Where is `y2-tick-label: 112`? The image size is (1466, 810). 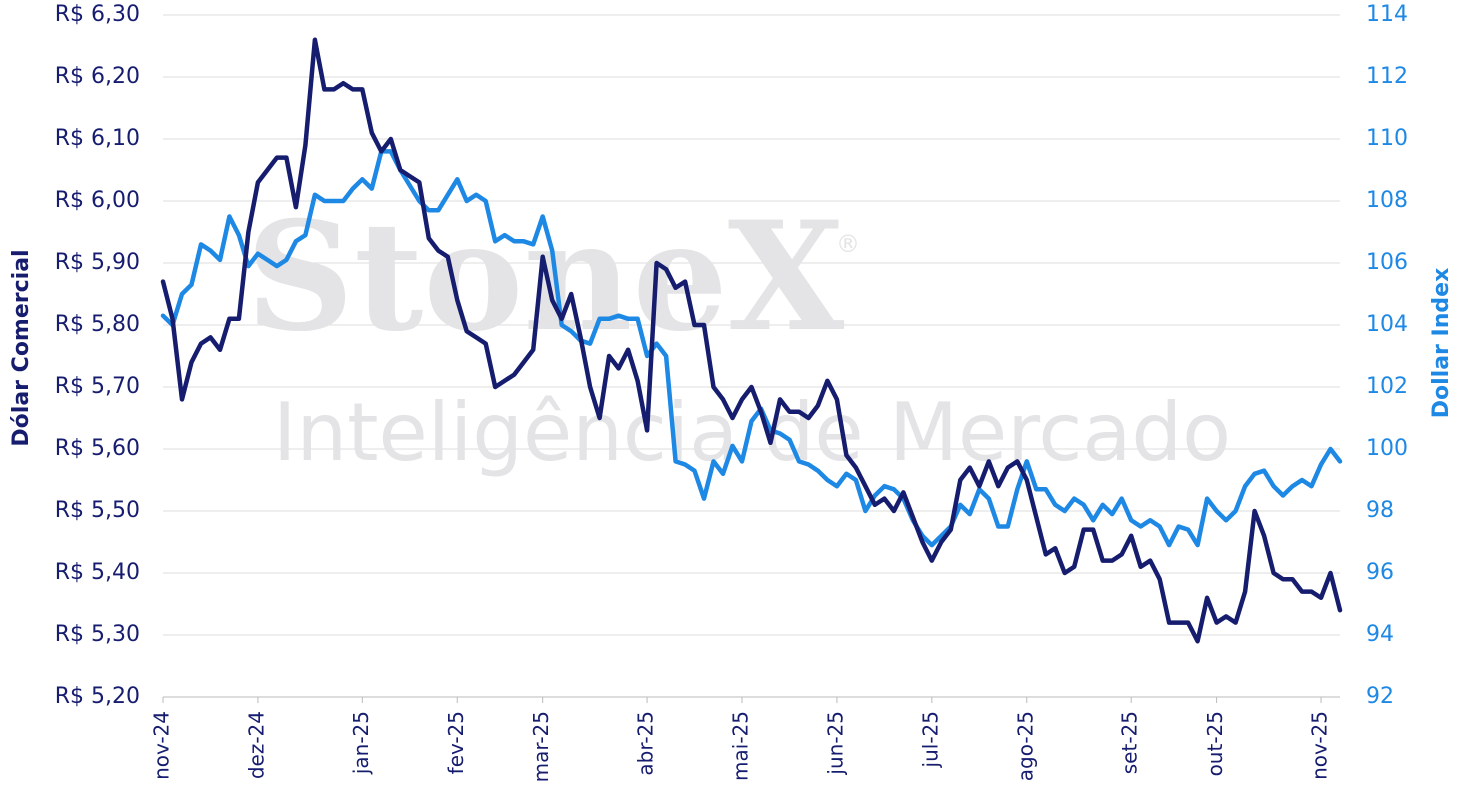 y2-tick-label: 112 is located at coordinates (1387, 76).